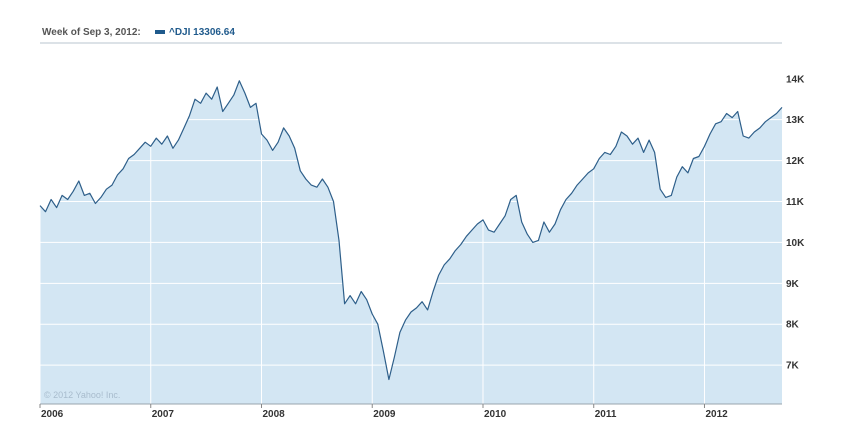 This screenshot has height=438, width=862. What do you see at coordinates (716, 414) in the screenshot?
I see `x-tick-label: 2012` at bounding box center [716, 414].